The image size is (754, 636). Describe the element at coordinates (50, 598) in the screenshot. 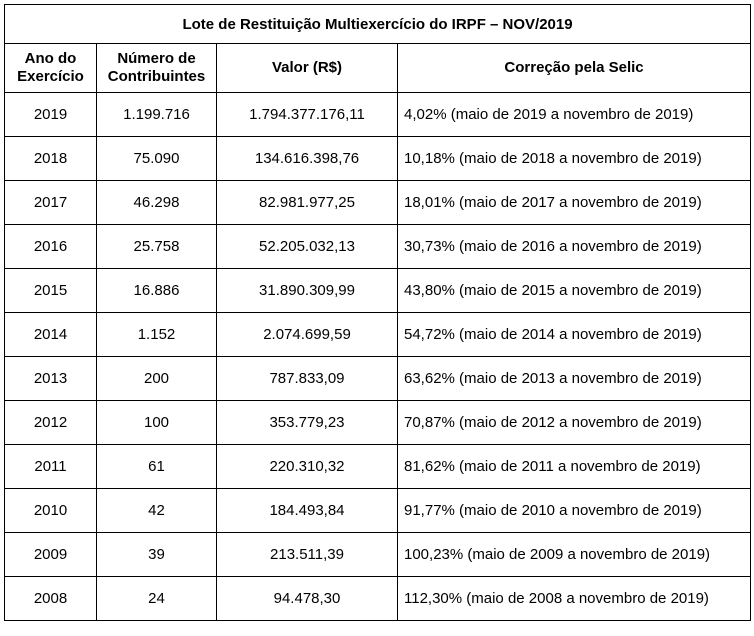

I see `table-cell: 2008` at that location.